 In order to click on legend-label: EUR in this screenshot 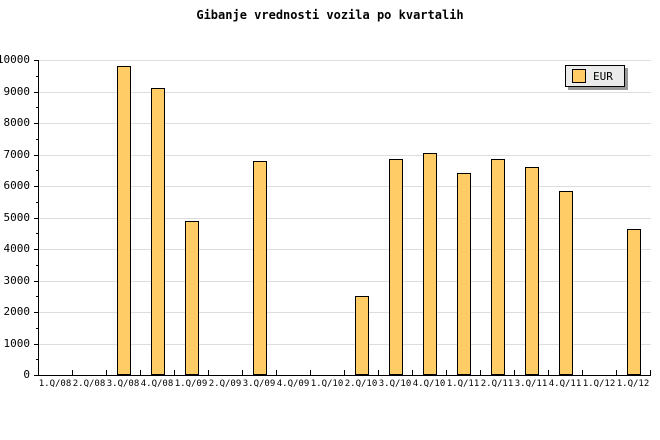, I will do `click(603, 76)`.